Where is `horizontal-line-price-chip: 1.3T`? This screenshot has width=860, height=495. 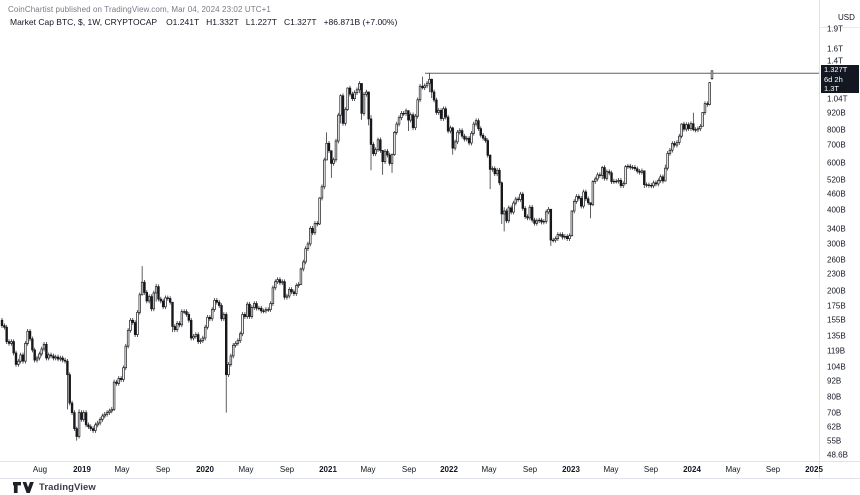
horizontal-line-price-chip: 1.3T is located at coordinates (840, 88).